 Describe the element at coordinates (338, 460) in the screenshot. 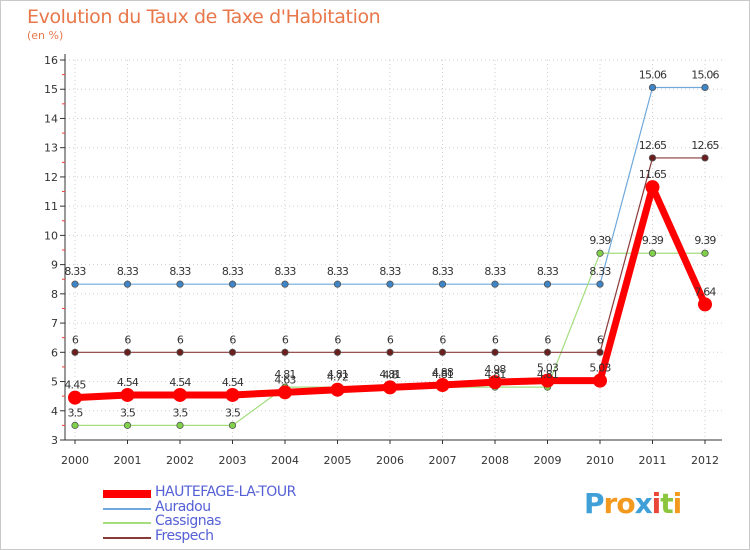

I see `x-tick-label: 2005` at that location.